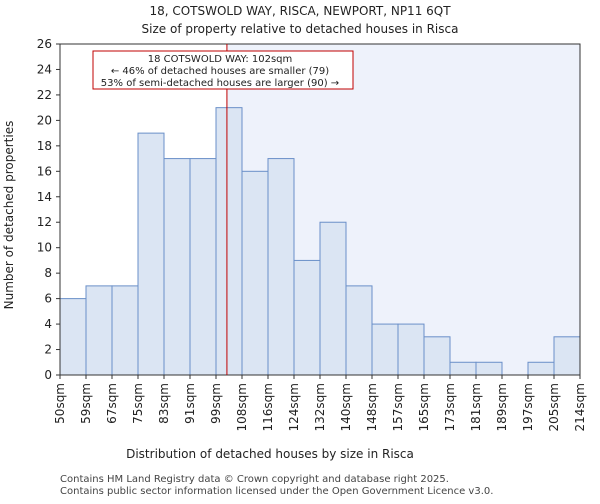  I want to click on y-tick-label: 4, so click(48, 324).